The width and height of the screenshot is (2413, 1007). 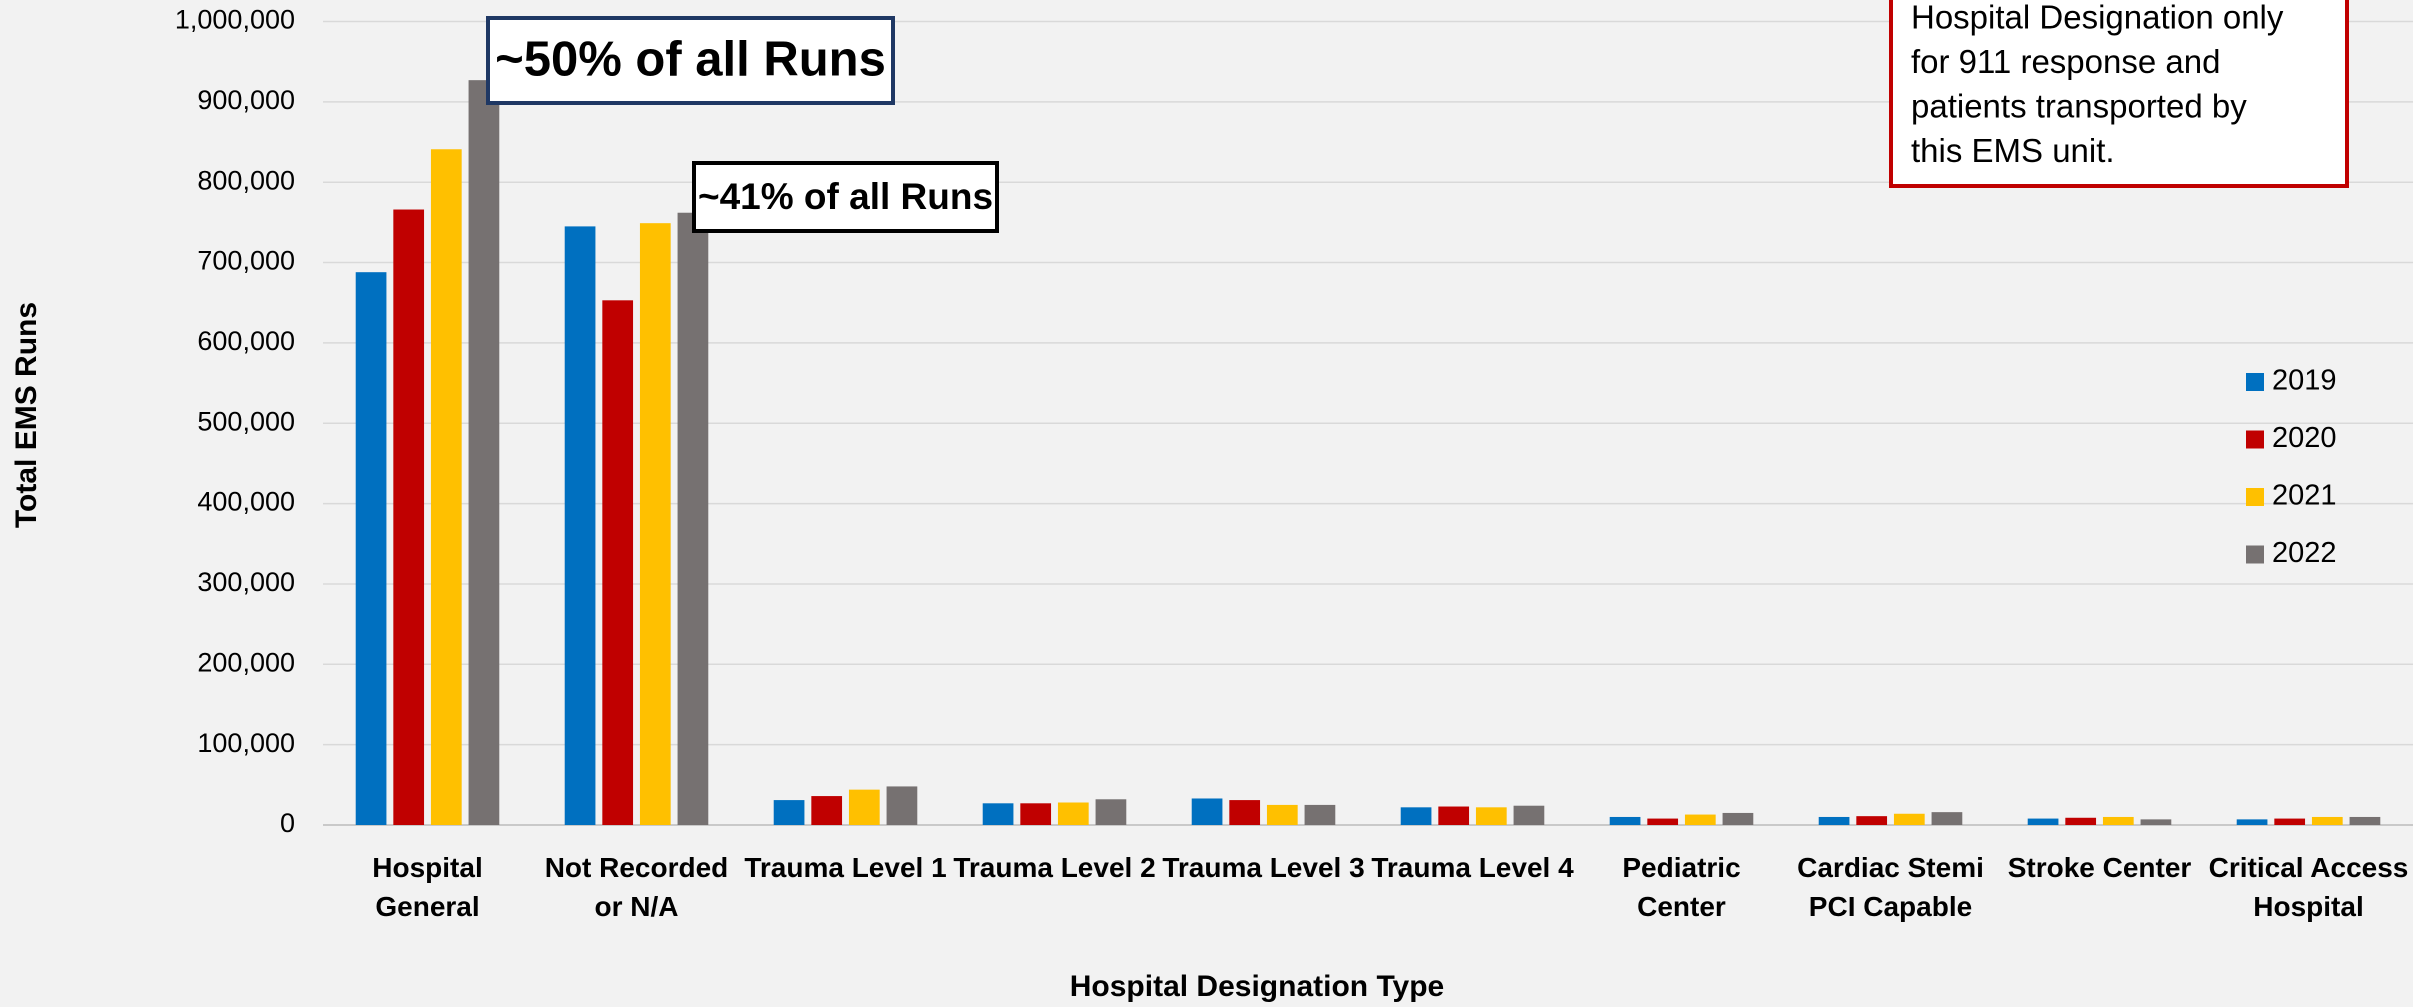 I want to click on x-tick-label: Critical Access Hospital, so click(x=2308, y=887).